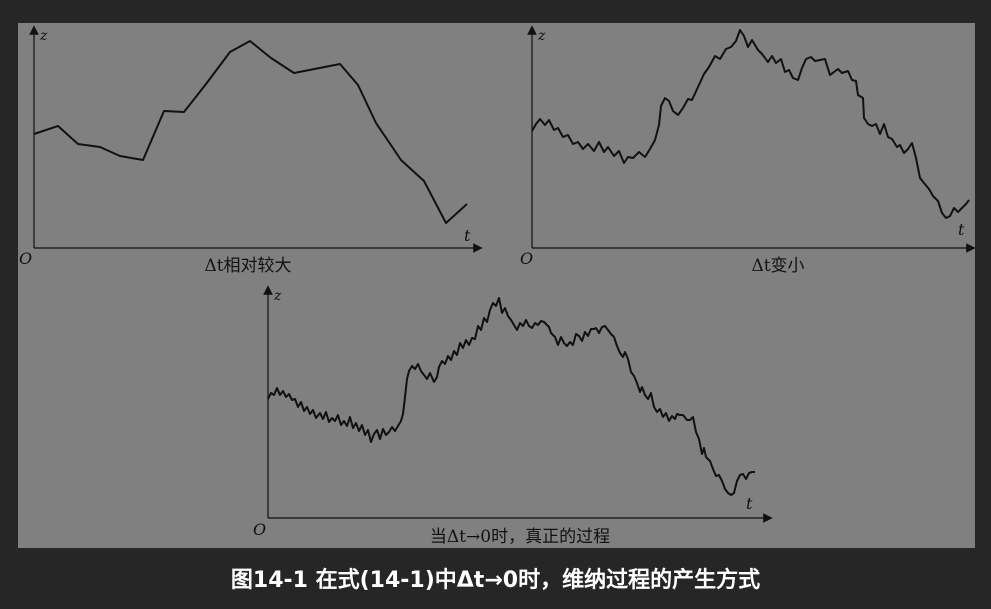 Image resolution: width=991 pixels, height=609 pixels. I want to click on origin-label-p1: O, so click(25, 258).